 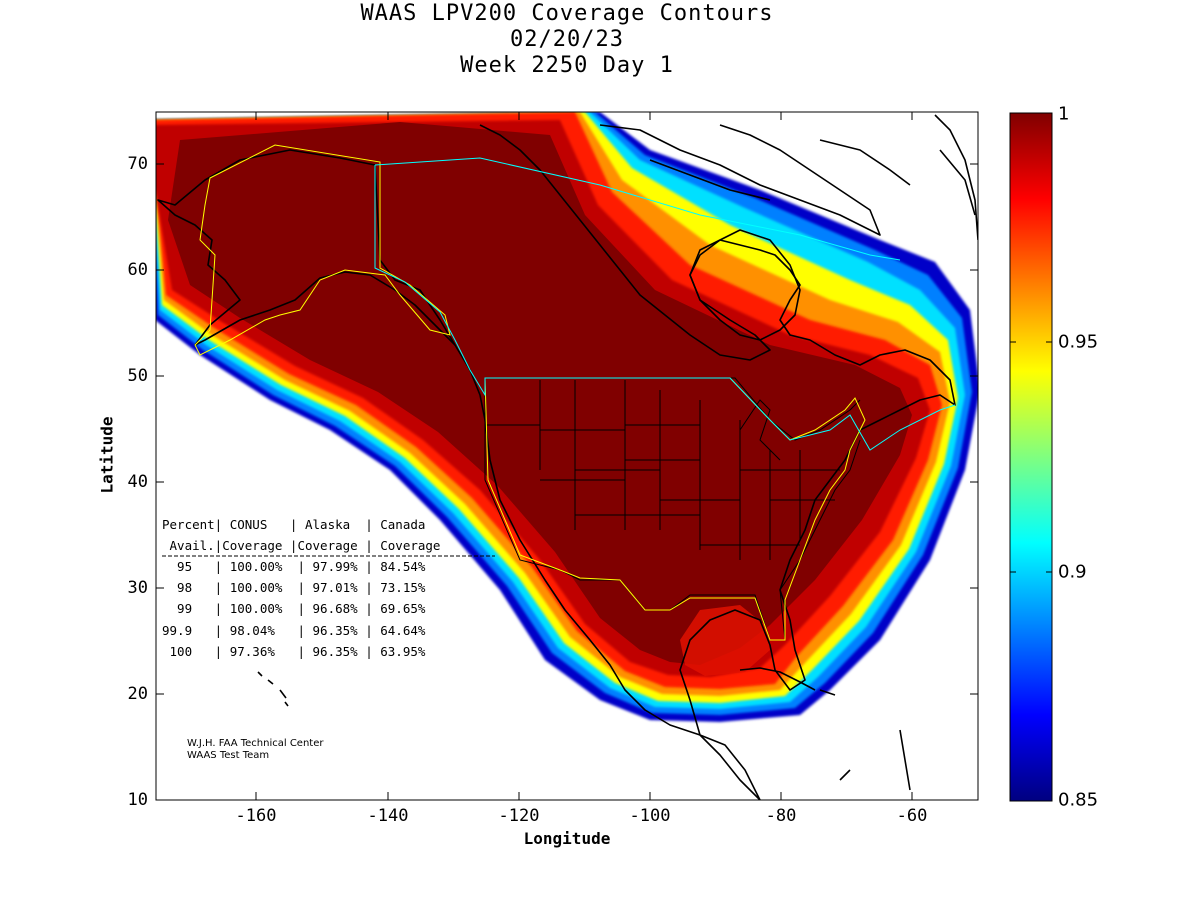 What do you see at coordinates (567, 65) in the screenshot?
I see `map-week-day: Week 2250 Day 1` at bounding box center [567, 65].